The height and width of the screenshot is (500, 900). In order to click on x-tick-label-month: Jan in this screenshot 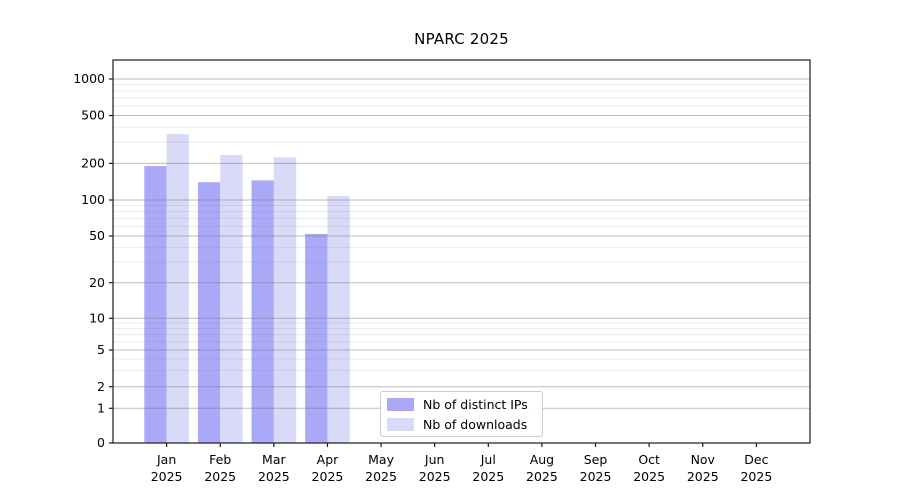, I will do `click(166, 459)`.